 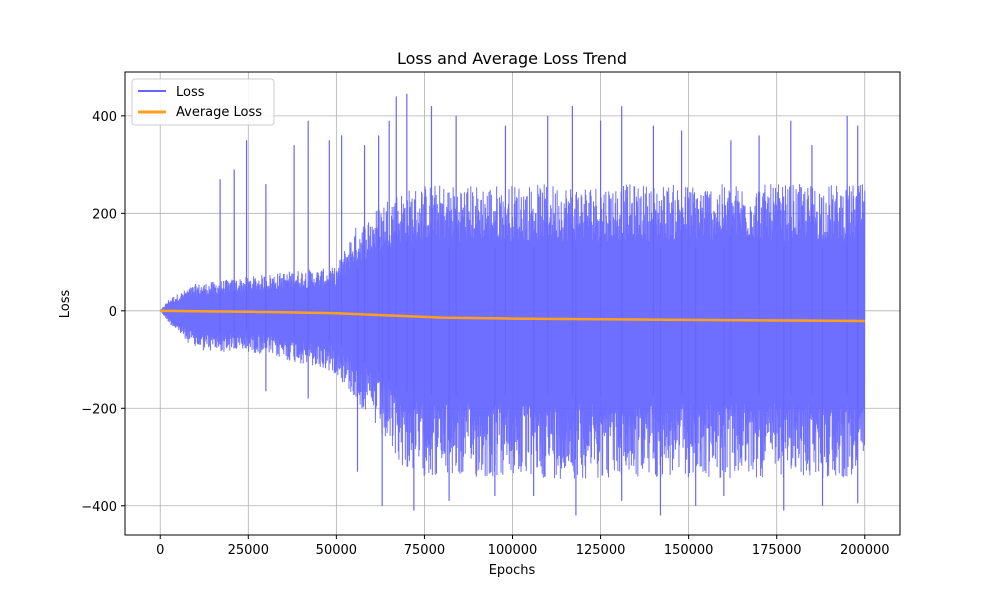 I want to click on legend-loss-label: Loss, so click(x=190, y=92).